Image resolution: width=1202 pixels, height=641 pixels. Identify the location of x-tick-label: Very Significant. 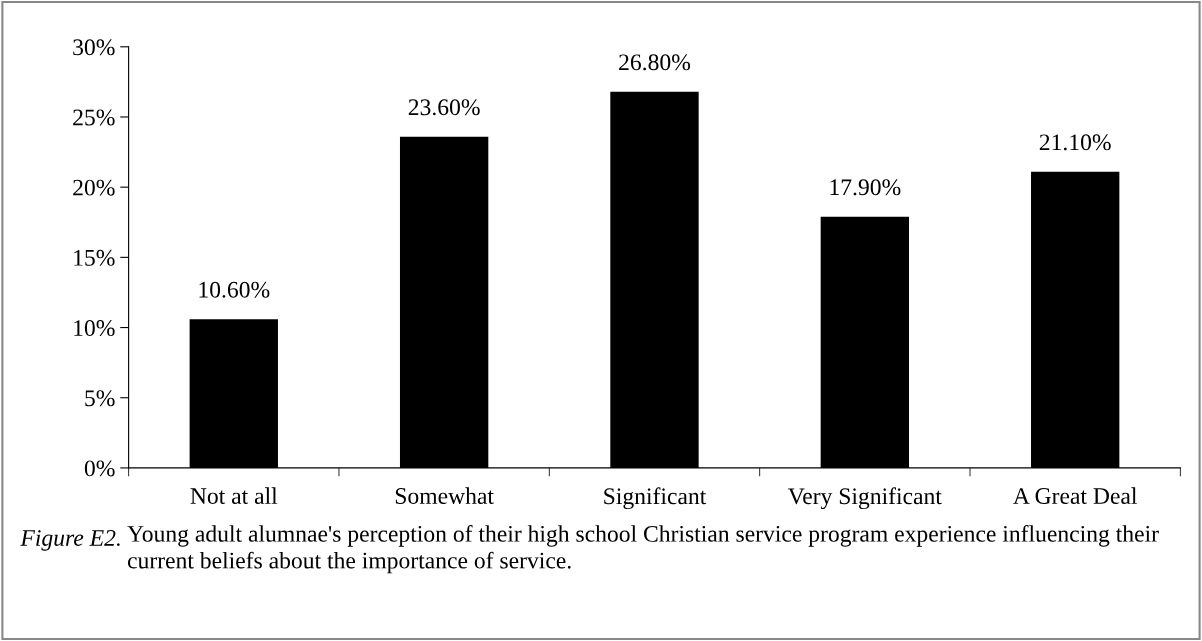
(865, 498).